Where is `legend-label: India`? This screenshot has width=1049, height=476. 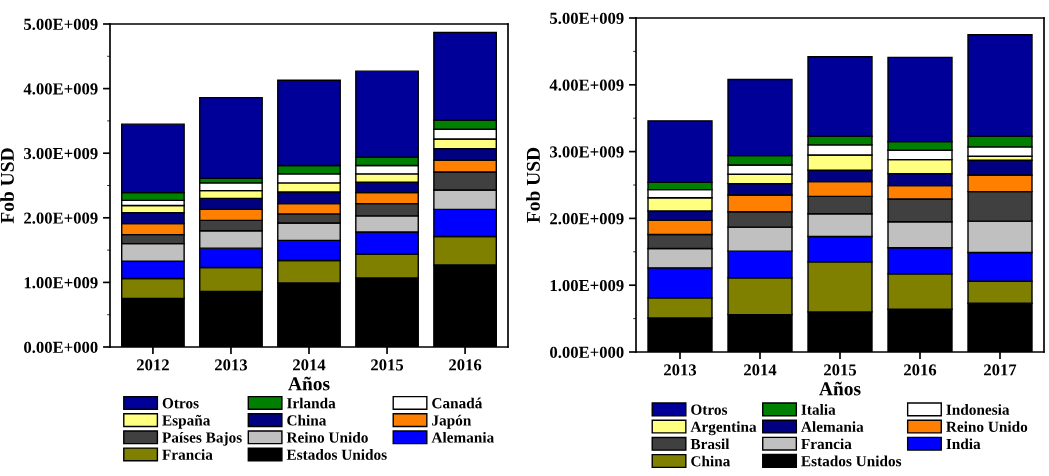 legend-label: India is located at coordinates (963, 444).